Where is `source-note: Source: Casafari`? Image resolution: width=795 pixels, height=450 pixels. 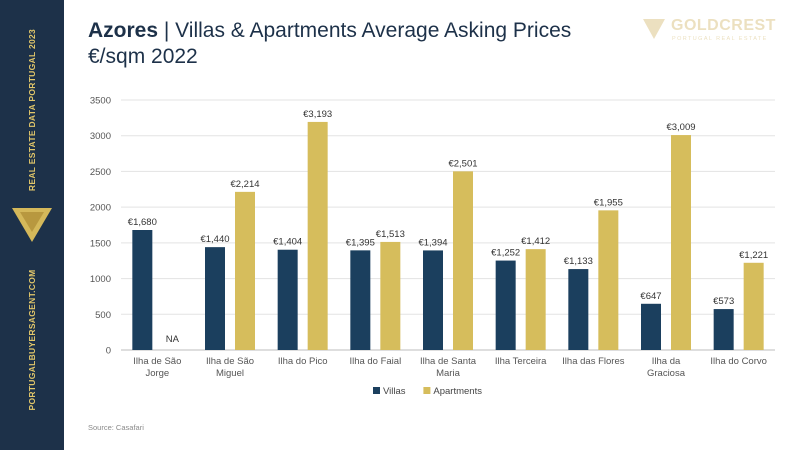
source-note: Source: Casafari is located at coordinates (116, 427).